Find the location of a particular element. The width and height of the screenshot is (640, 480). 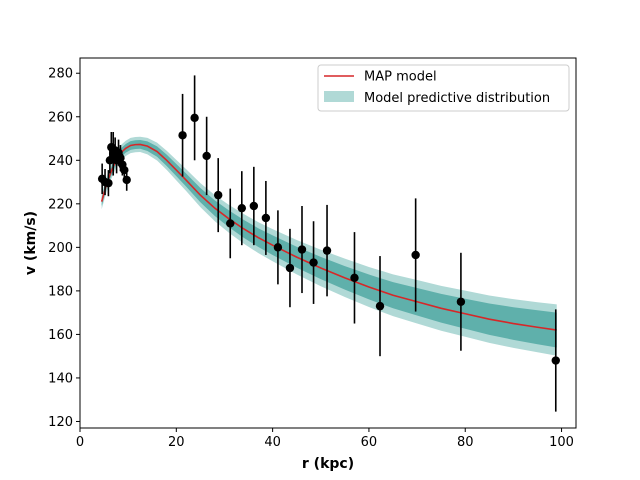

legend-label-map-model: MAP model is located at coordinates (400, 77).